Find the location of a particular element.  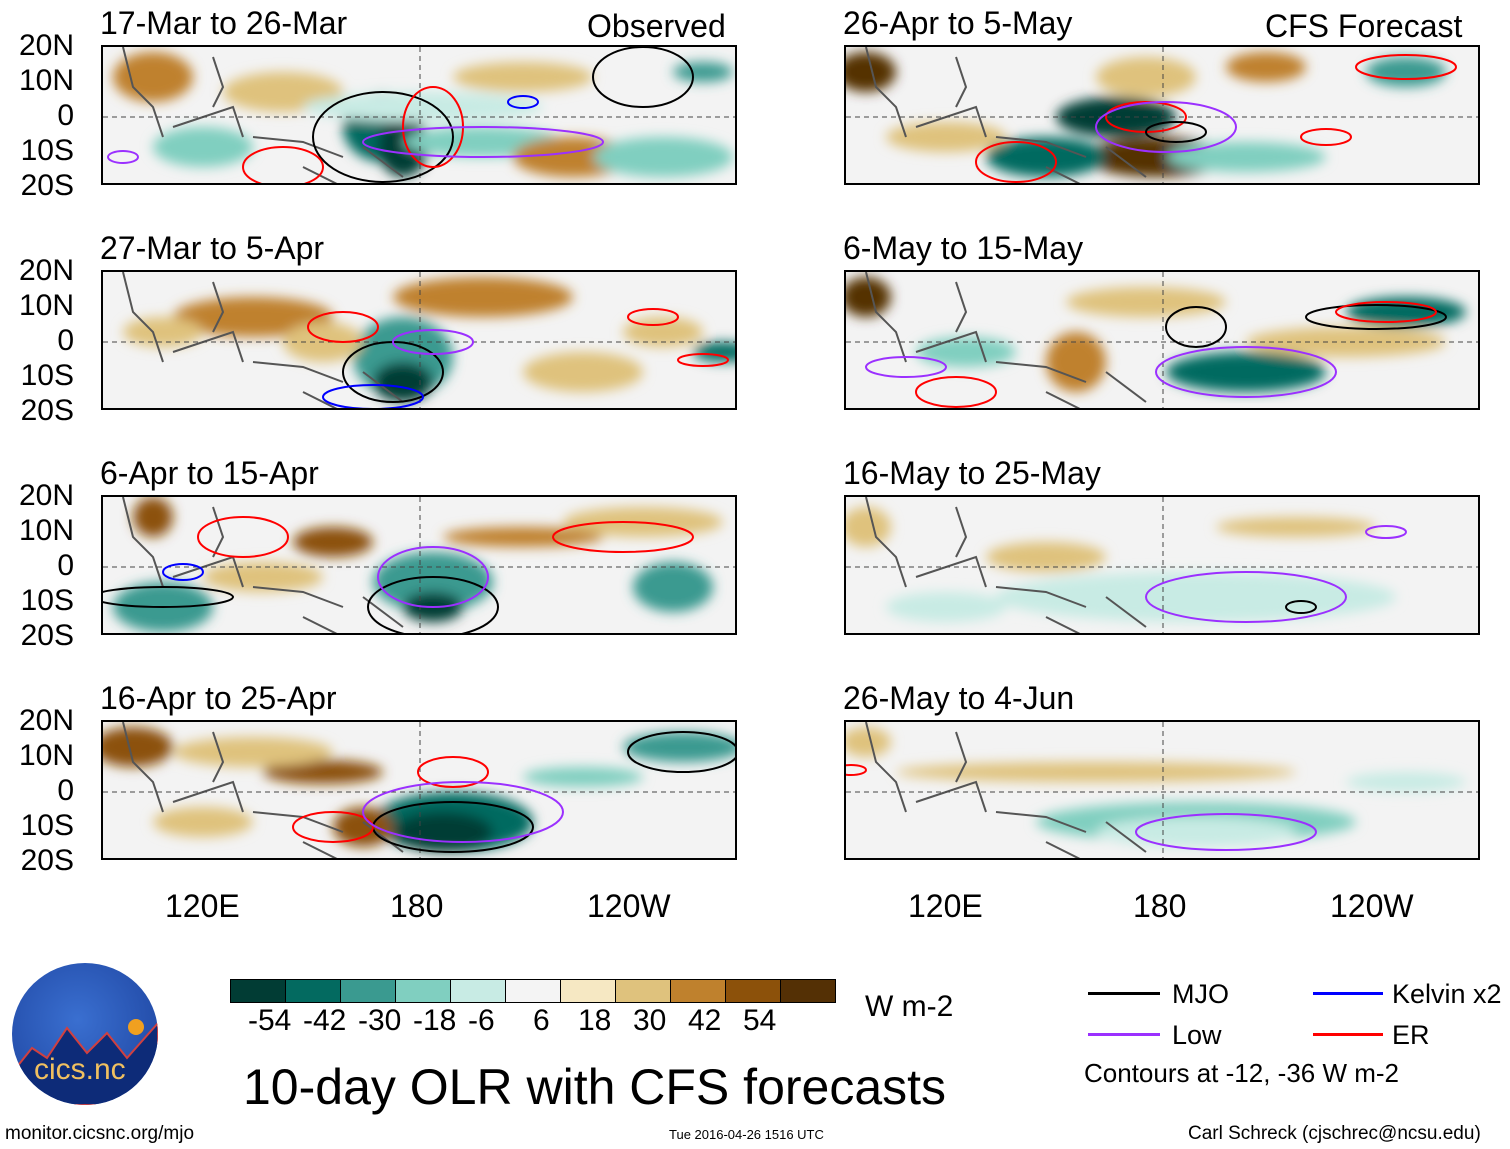

legend-er: ER is located at coordinates (1411, 1035).